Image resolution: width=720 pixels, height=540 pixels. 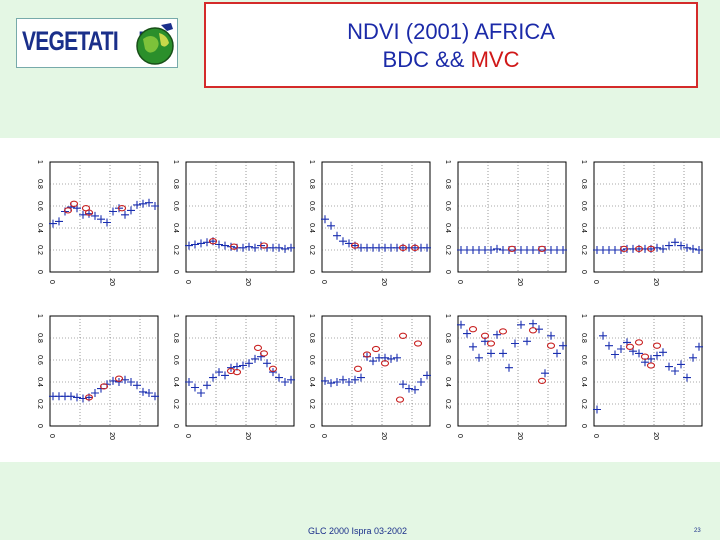 What do you see at coordinates (369, 223) in the screenshot?
I see `plot-panel-3: 0 0.2 0.4 0.6 0.8 1 0 20` at bounding box center [369, 223].